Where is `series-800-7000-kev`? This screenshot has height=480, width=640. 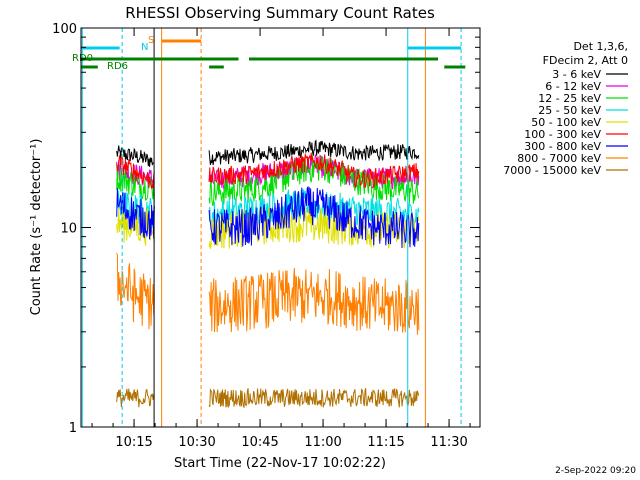 series-800-7000-kev is located at coordinates (268, 293).